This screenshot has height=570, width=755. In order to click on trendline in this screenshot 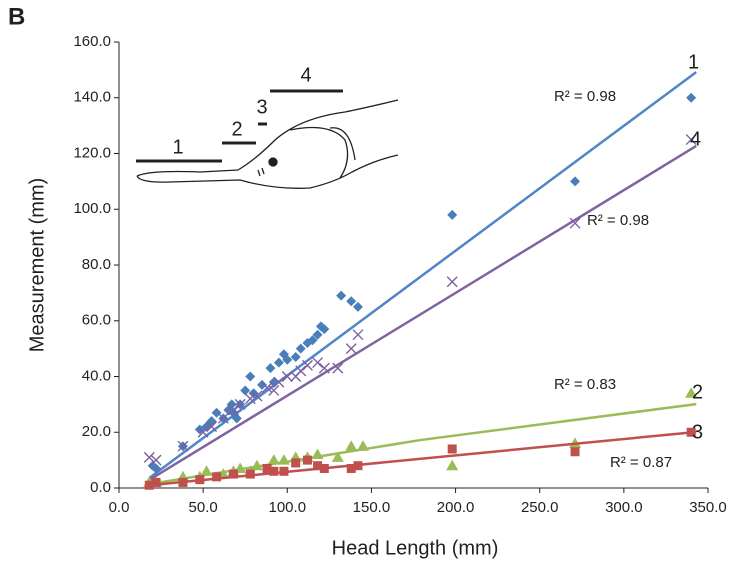, I will do `click(423, 458)`.